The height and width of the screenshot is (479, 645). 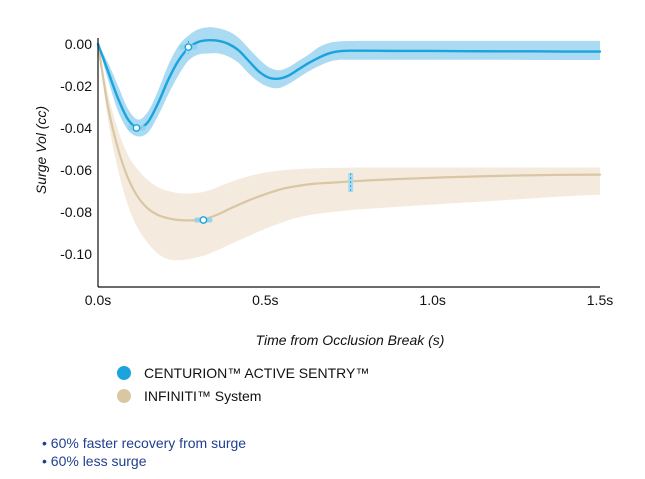 What do you see at coordinates (144, 443) in the screenshot?
I see `bullet-faster-recovery: • 60% faster recovery from surge` at bounding box center [144, 443].